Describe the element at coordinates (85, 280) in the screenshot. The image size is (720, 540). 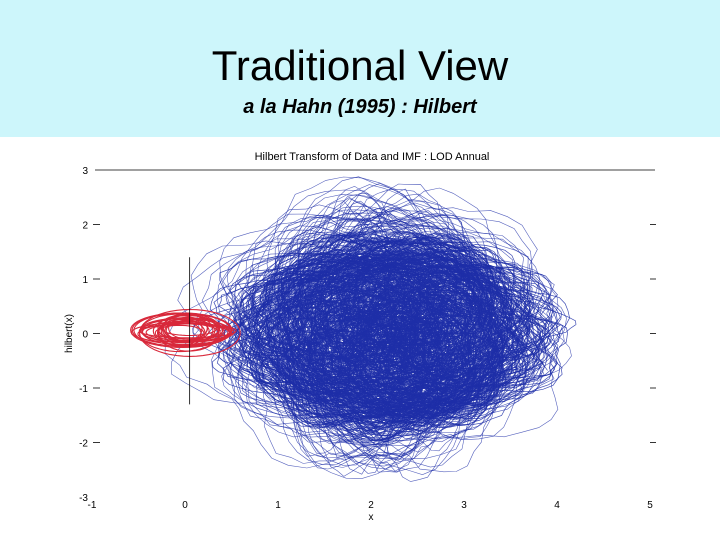
I see `y-tick-label: 1` at that location.